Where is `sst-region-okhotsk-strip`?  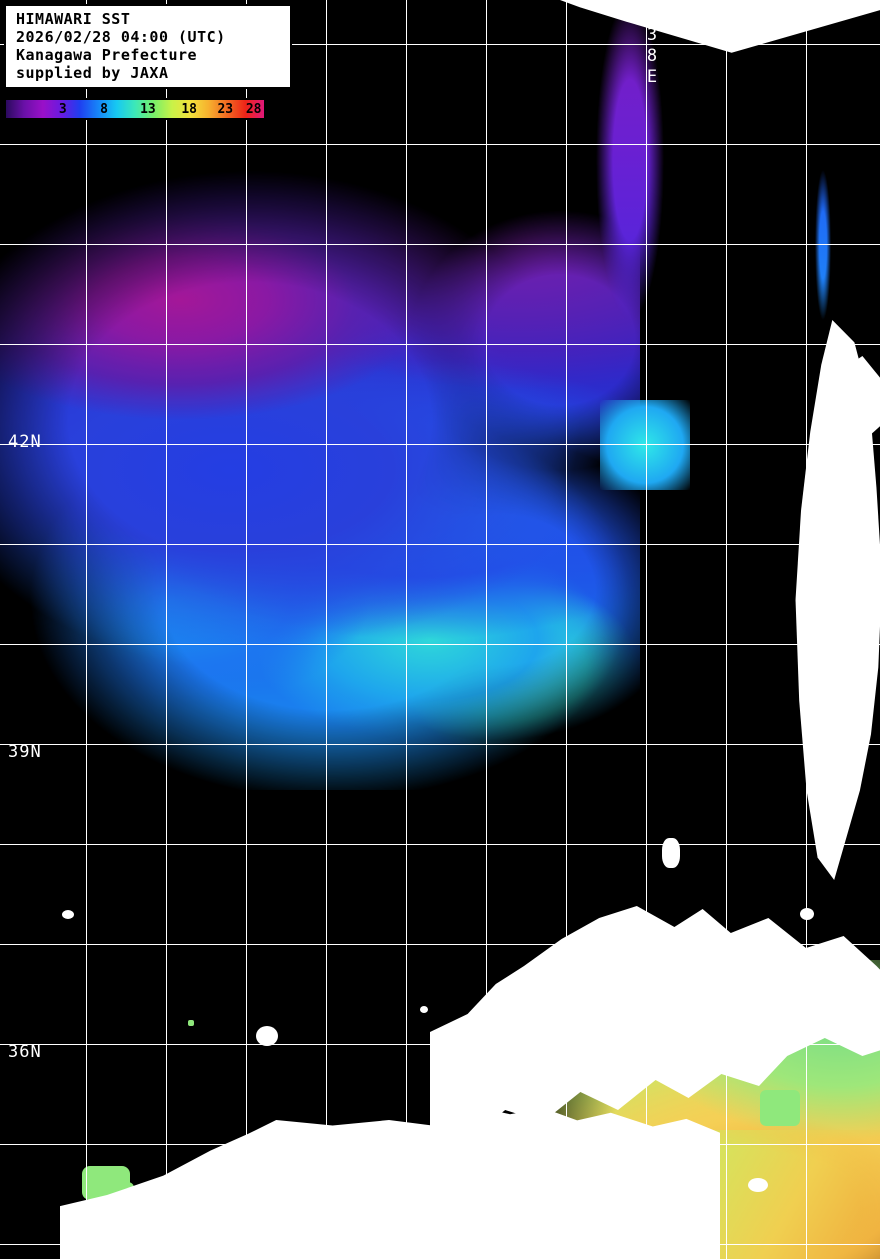 sst-region-okhotsk-strip is located at coordinates (631, 165).